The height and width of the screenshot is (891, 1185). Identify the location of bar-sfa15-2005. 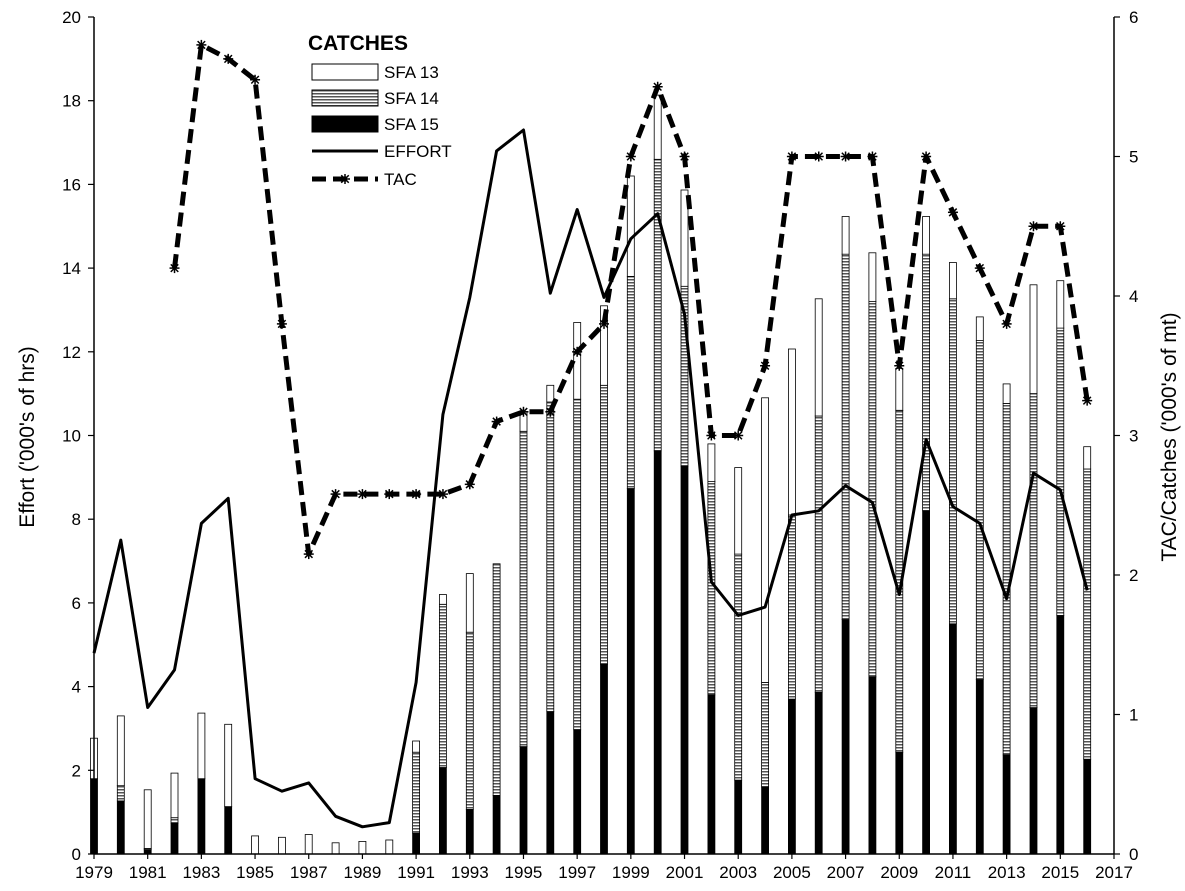
(792, 776).